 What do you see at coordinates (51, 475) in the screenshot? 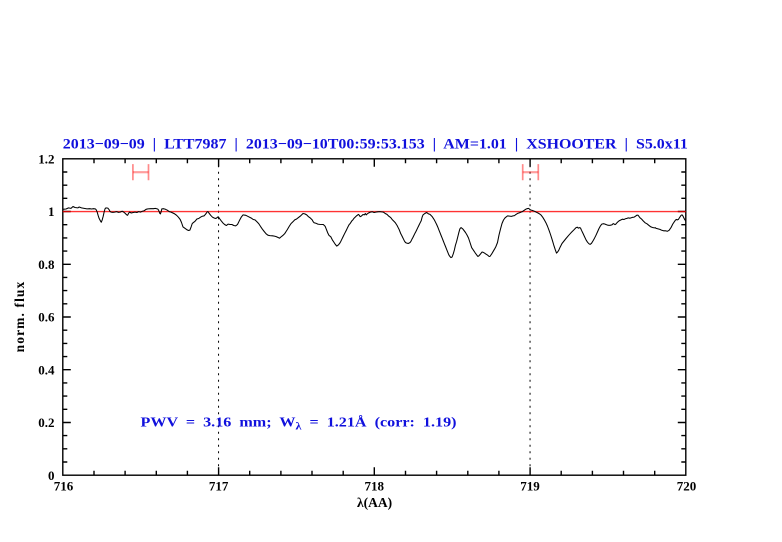
I see `svg-text: 0` at bounding box center [51, 475].